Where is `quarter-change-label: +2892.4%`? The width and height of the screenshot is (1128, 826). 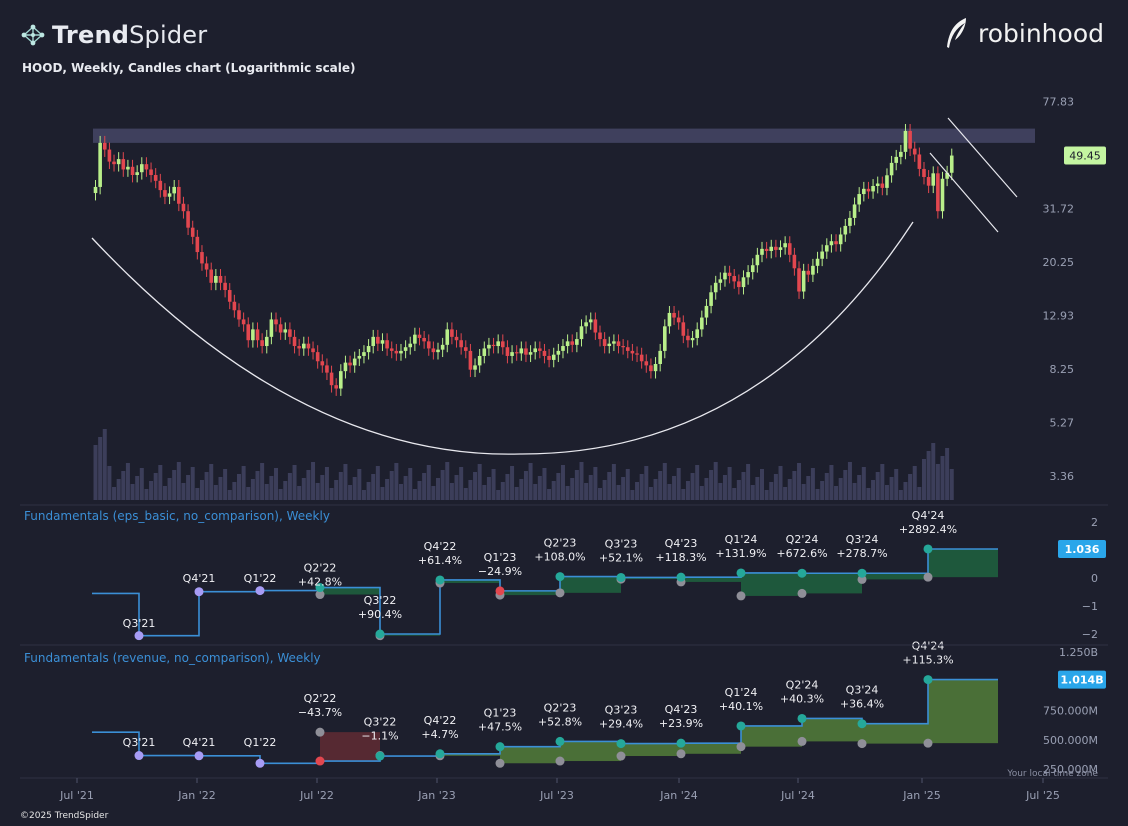
quarter-change-label: +2892.4% is located at coordinates (928, 529).